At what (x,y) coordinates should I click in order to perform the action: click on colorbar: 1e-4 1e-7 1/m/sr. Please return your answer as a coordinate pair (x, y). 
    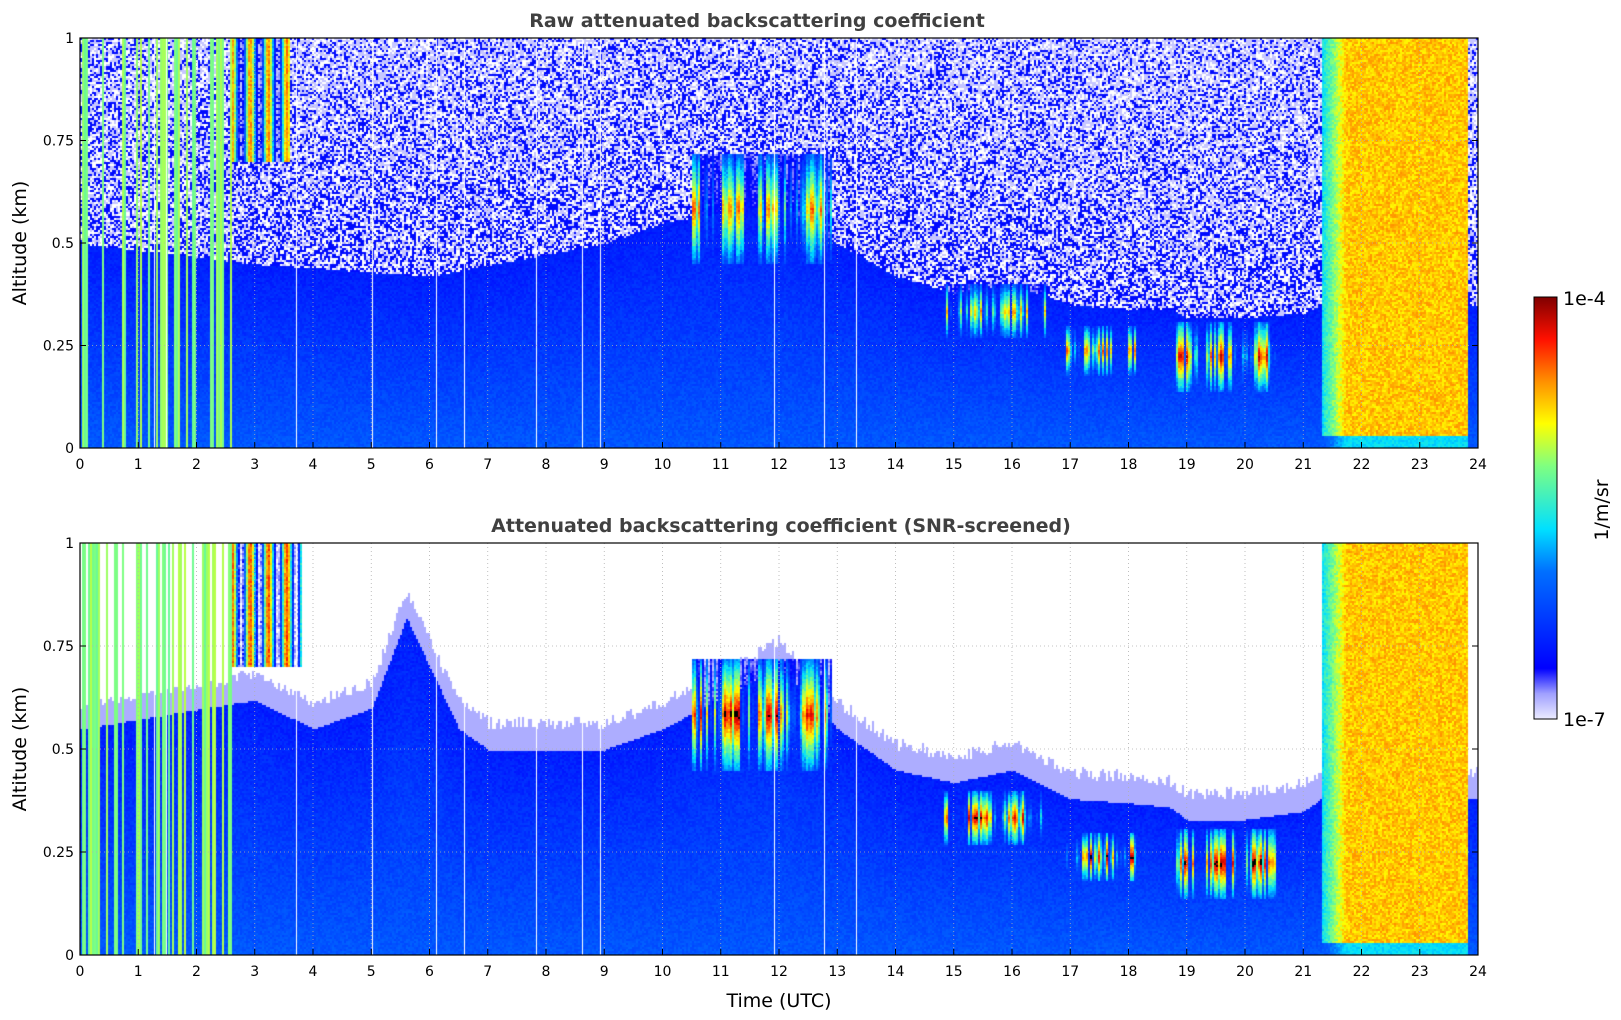
    Looking at the image, I should click on (1573, 509).